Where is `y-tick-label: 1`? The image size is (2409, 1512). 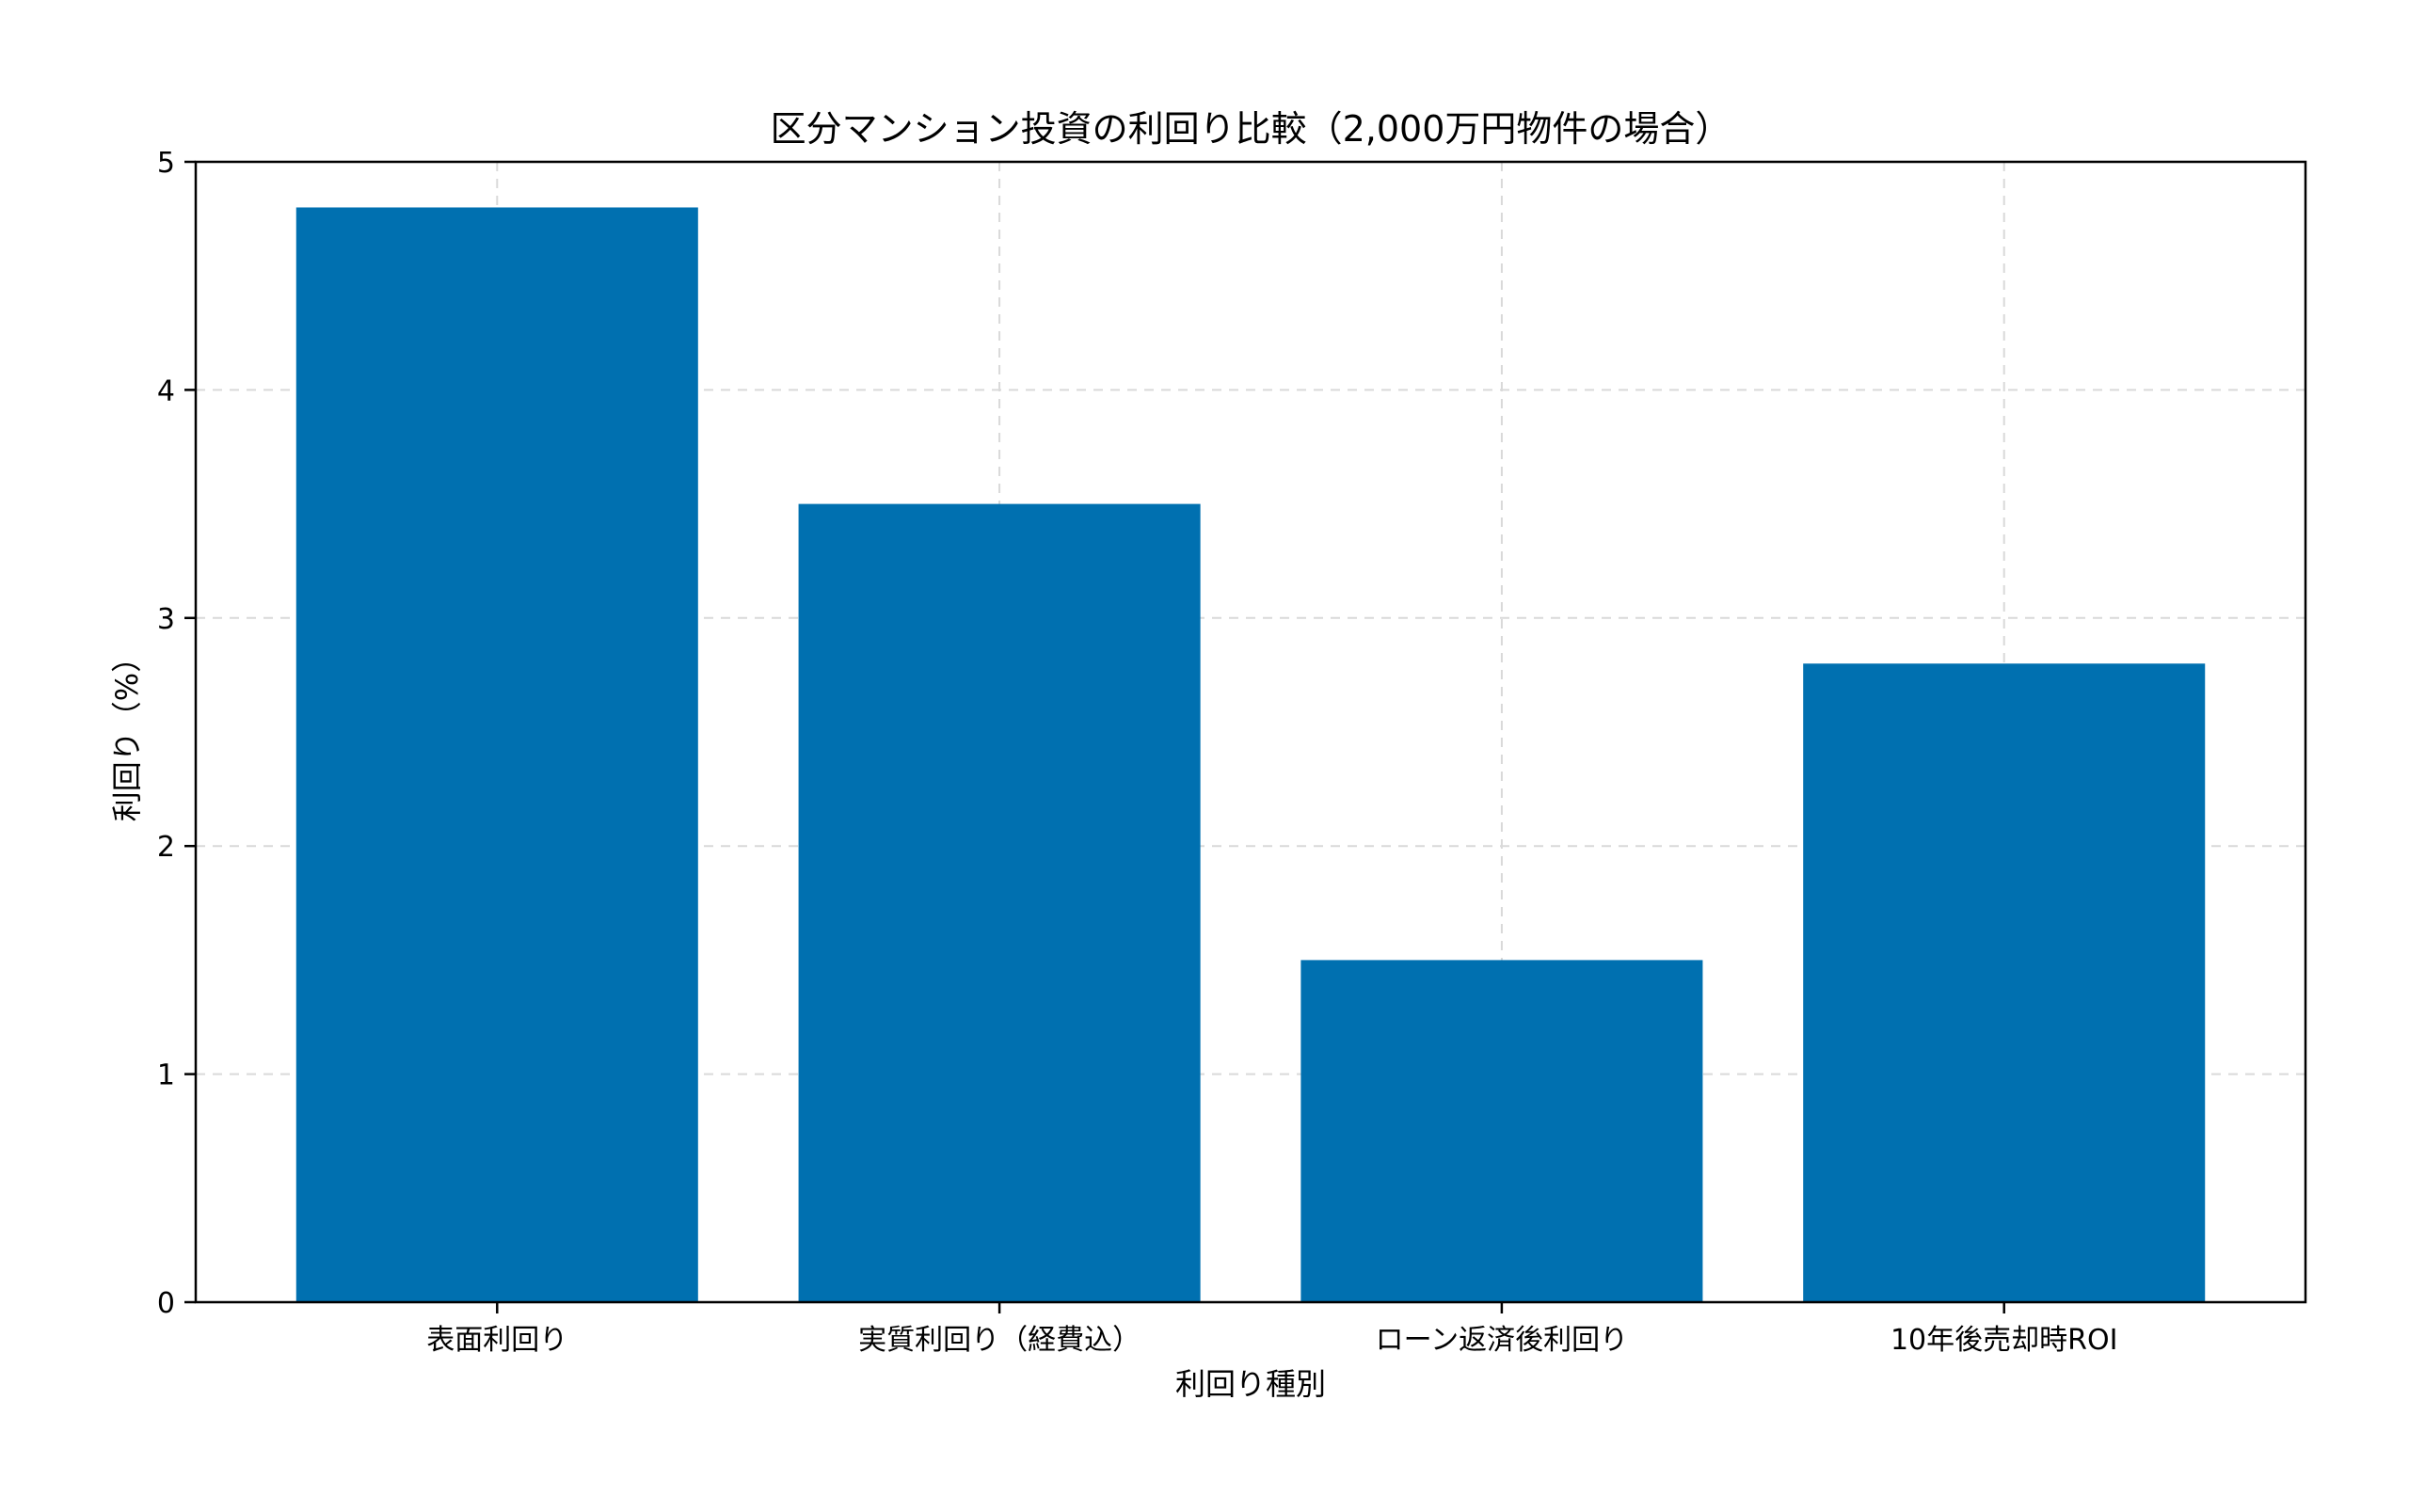
y-tick-label: 1 is located at coordinates (166, 1075).